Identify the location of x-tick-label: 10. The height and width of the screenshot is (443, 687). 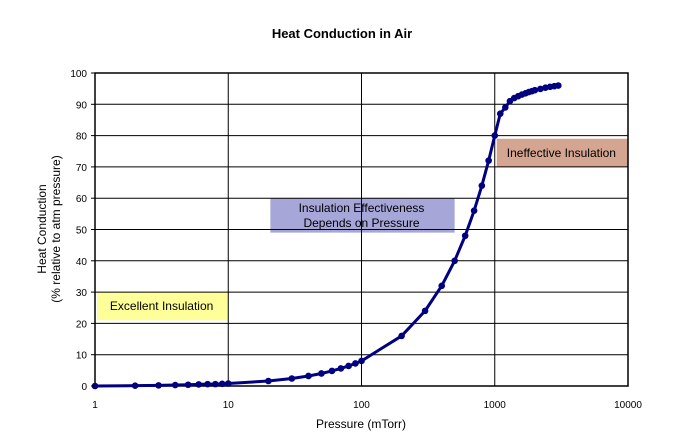
(229, 405).